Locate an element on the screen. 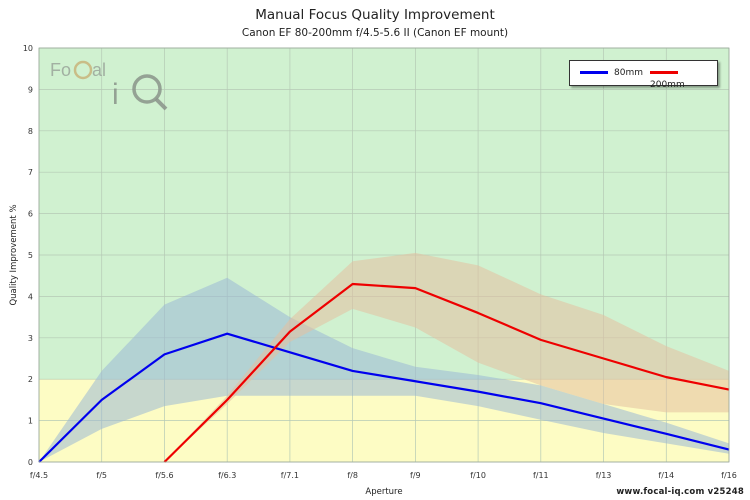  x-tick-label: f/5 is located at coordinates (101, 475).